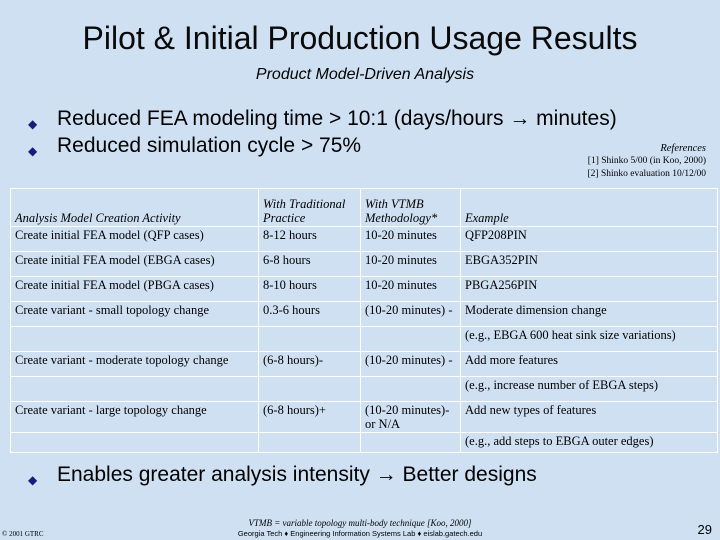  What do you see at coordinates (589, 207) in the screenshot?
I see `column-header: Example` at bounding box center [589, 207].